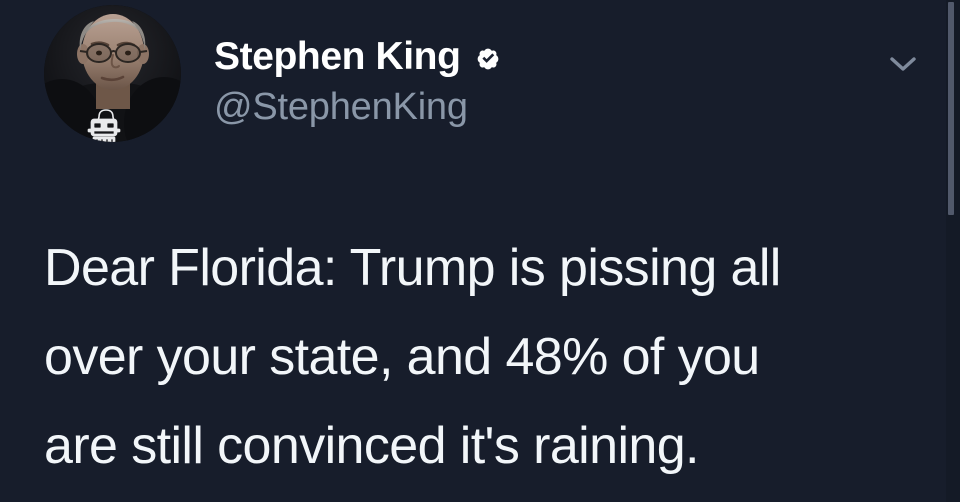  Describe the element at coordinates (953, 251) in the screenshot. I see `scrollbar-track` at that location.